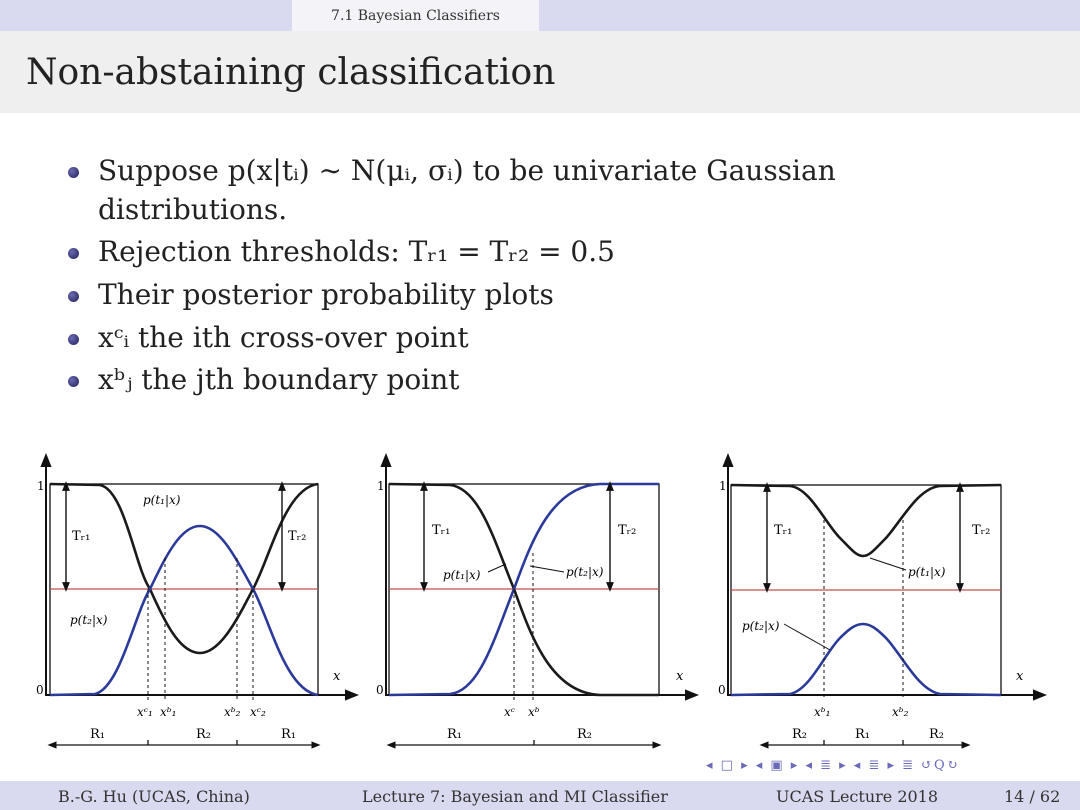 The height and width of the screenshot is (810, 1080). What do you see at coordinates (546, 338) in the screenshot?
I see `bullet-item: xᶜᵢ the ith cross-over point` at bounding box center [546, 338].